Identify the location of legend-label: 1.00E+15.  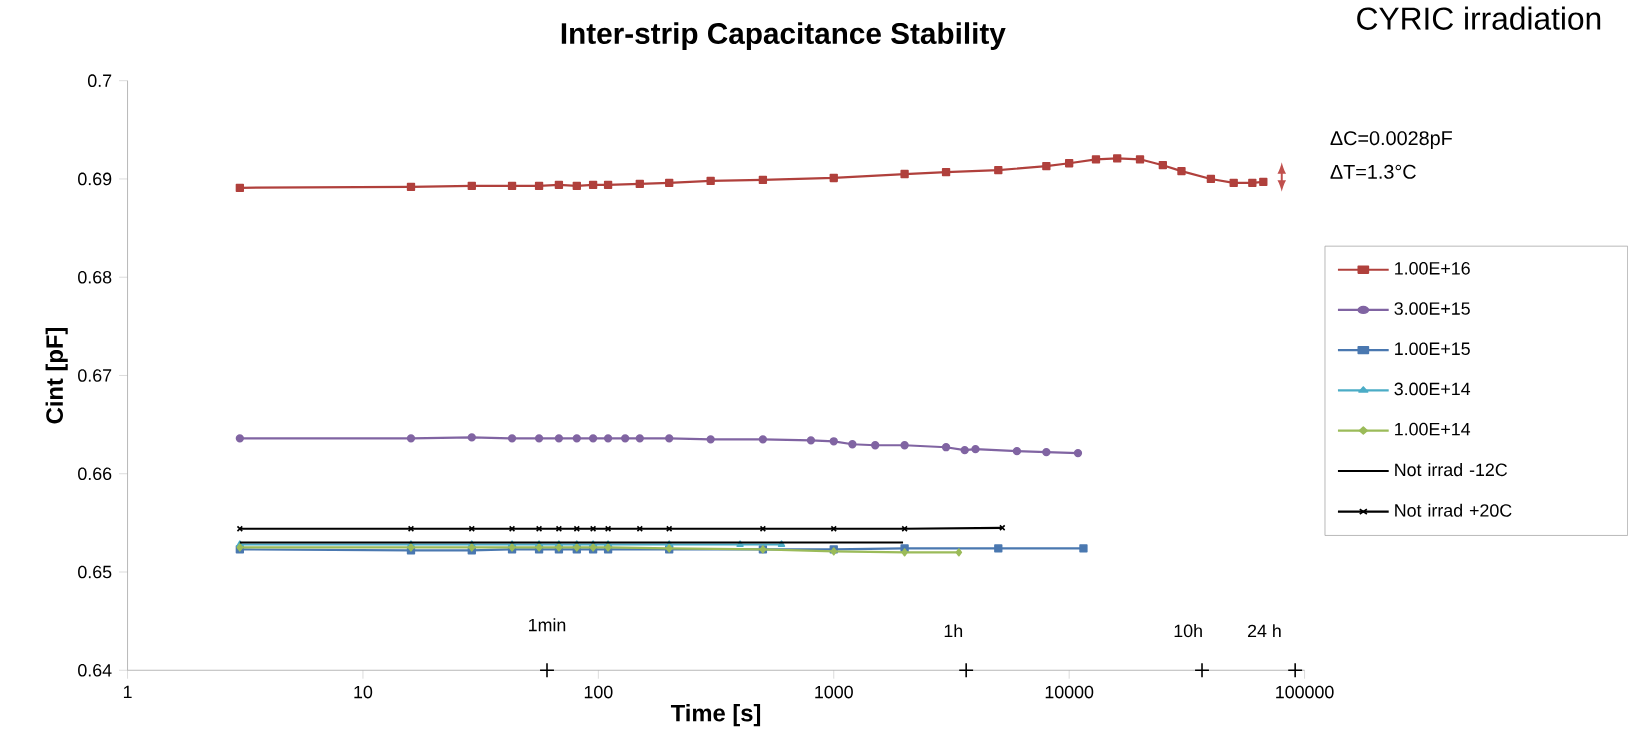
(1432, 349).